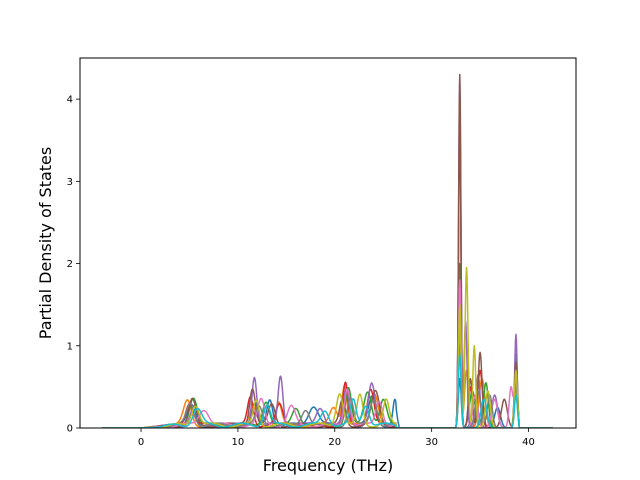 Image resolution: width=640 pixels, height=480 pixels. I want to click on x-axis: 0 10 20 30 40, so click(336, 438).